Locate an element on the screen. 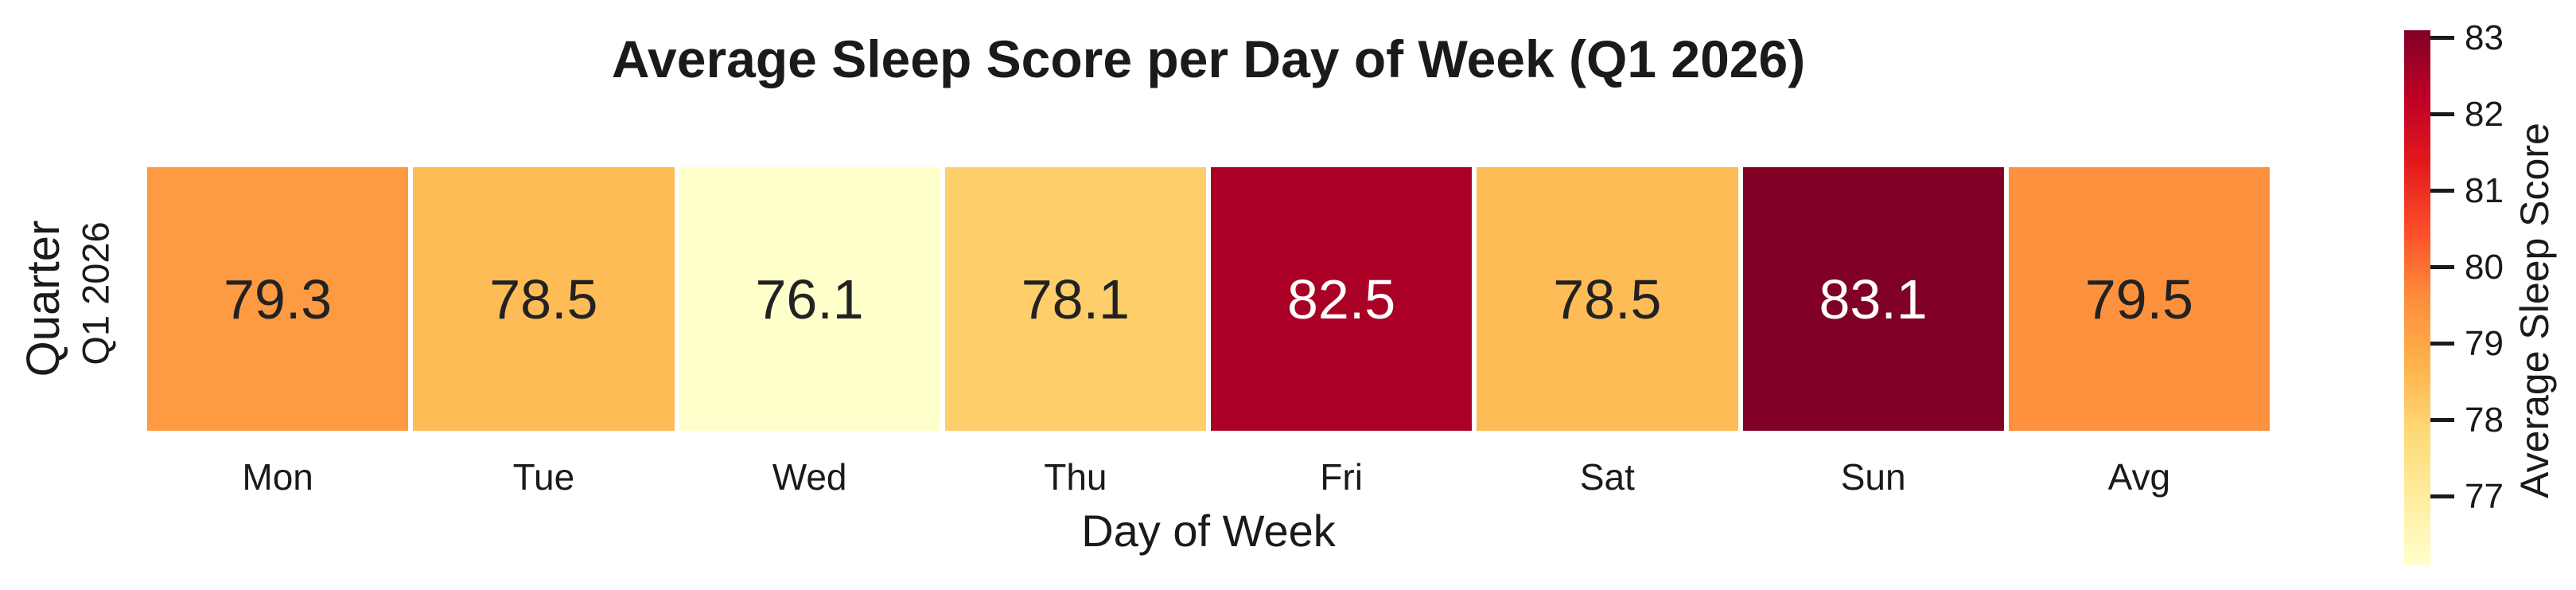  colorbar-label: Average Sleep Score is located at coordinates (2534, 310).